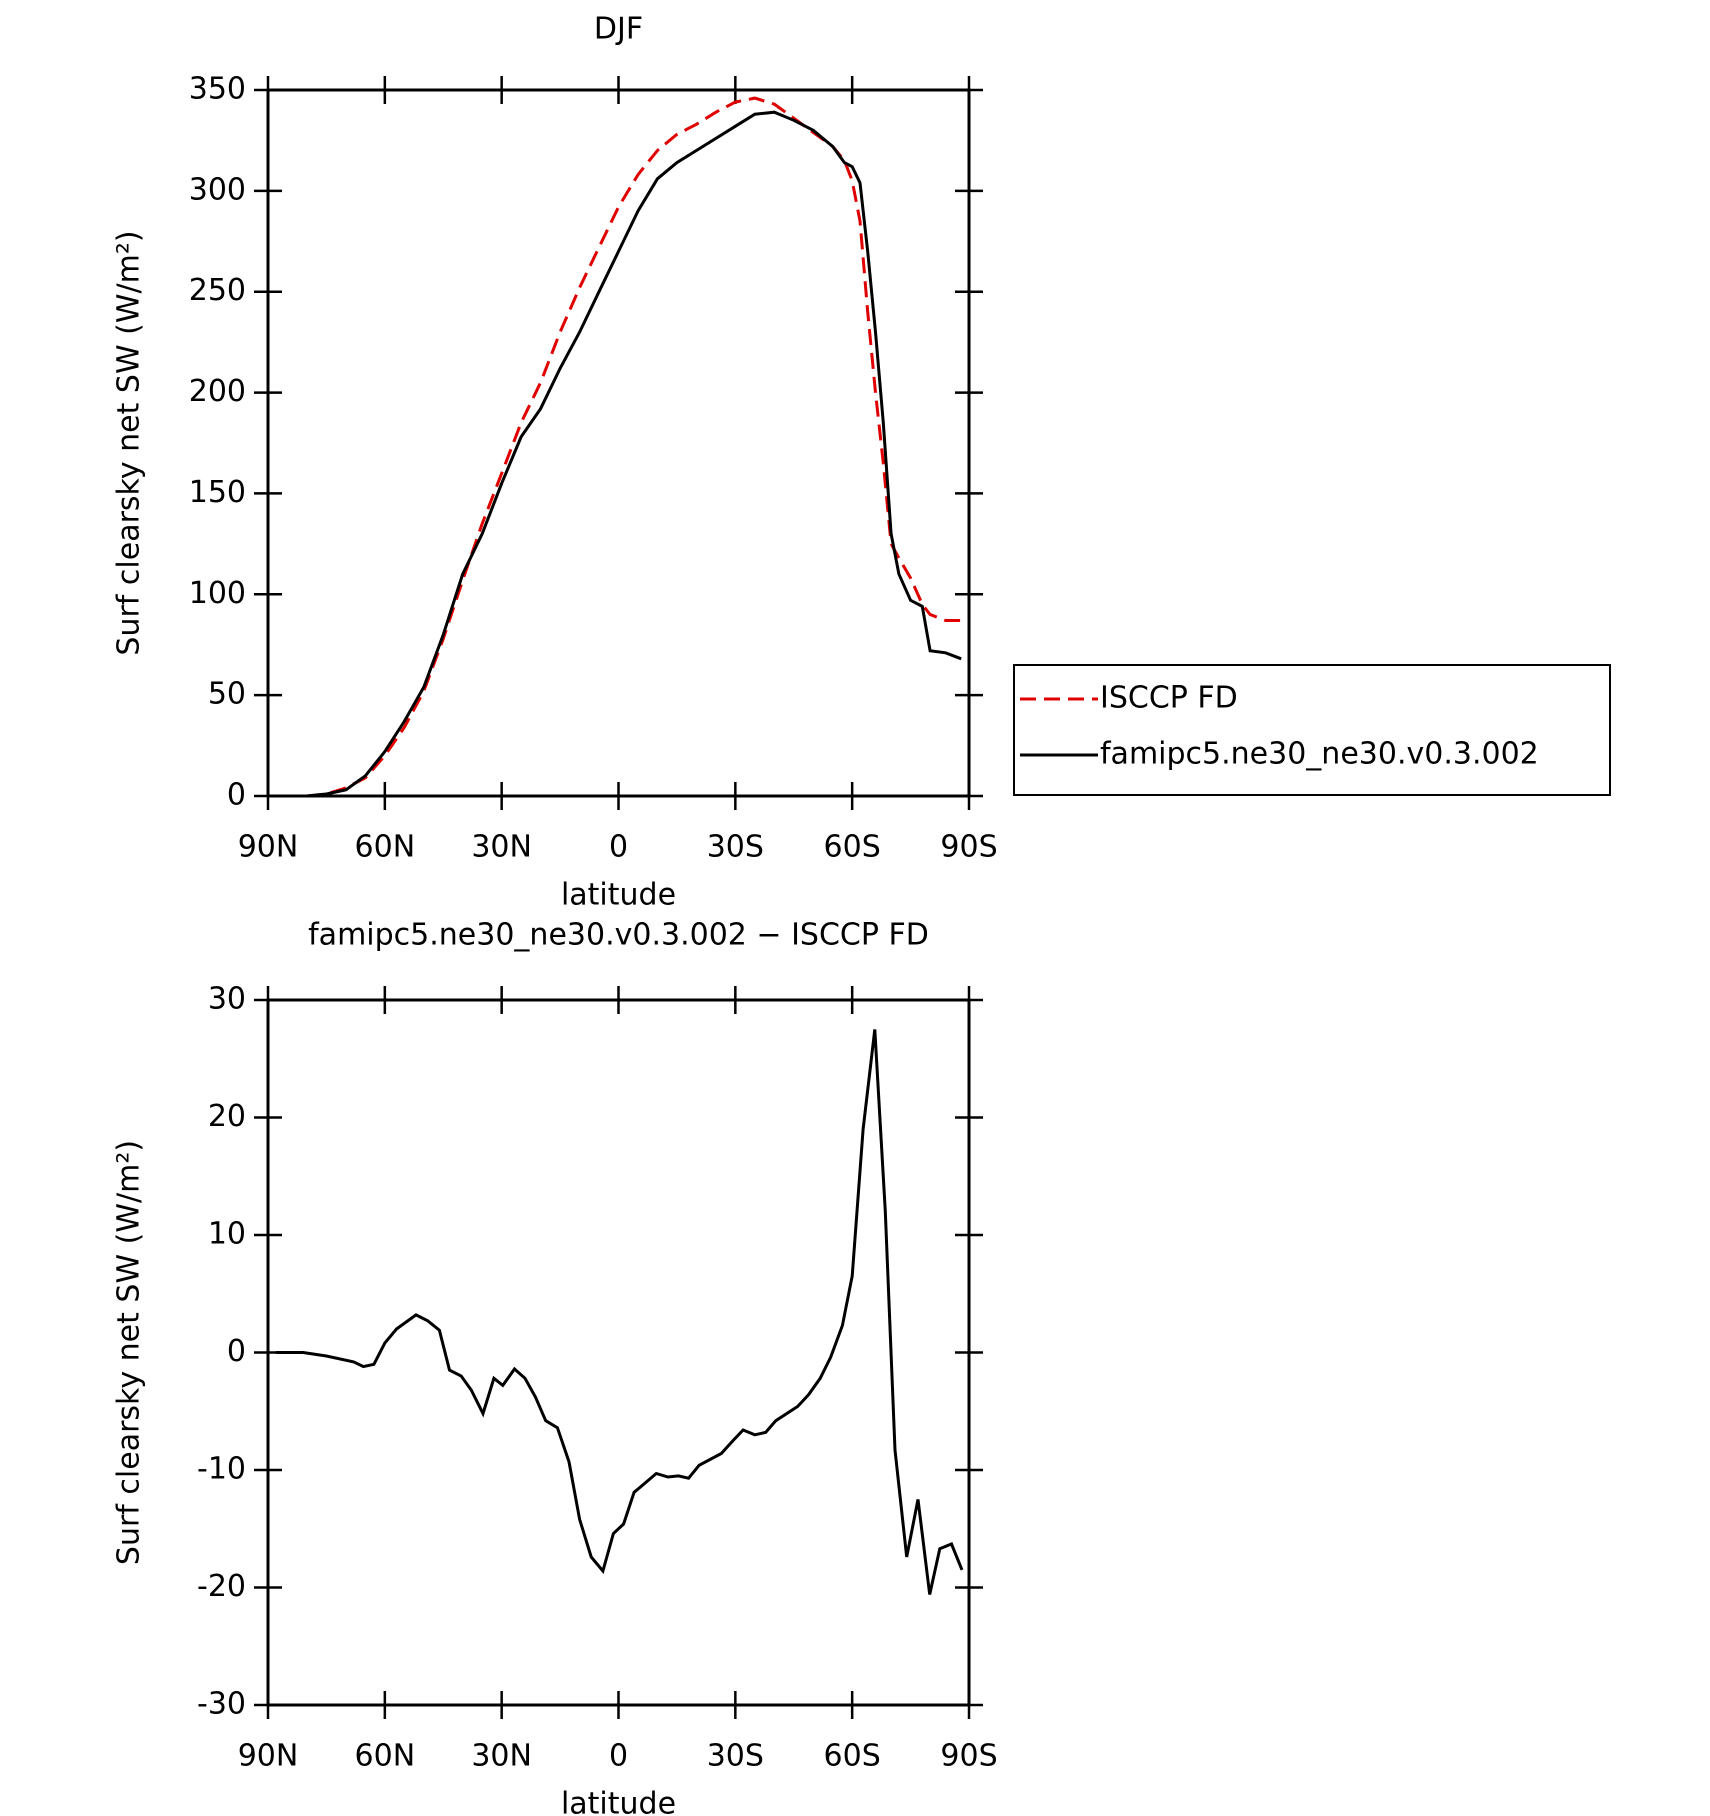 The width and height of the screenshot is (1710, 1816). Describe the element at coordinates (1312, 730) in the screenshot. I see `legend-box` at that location.